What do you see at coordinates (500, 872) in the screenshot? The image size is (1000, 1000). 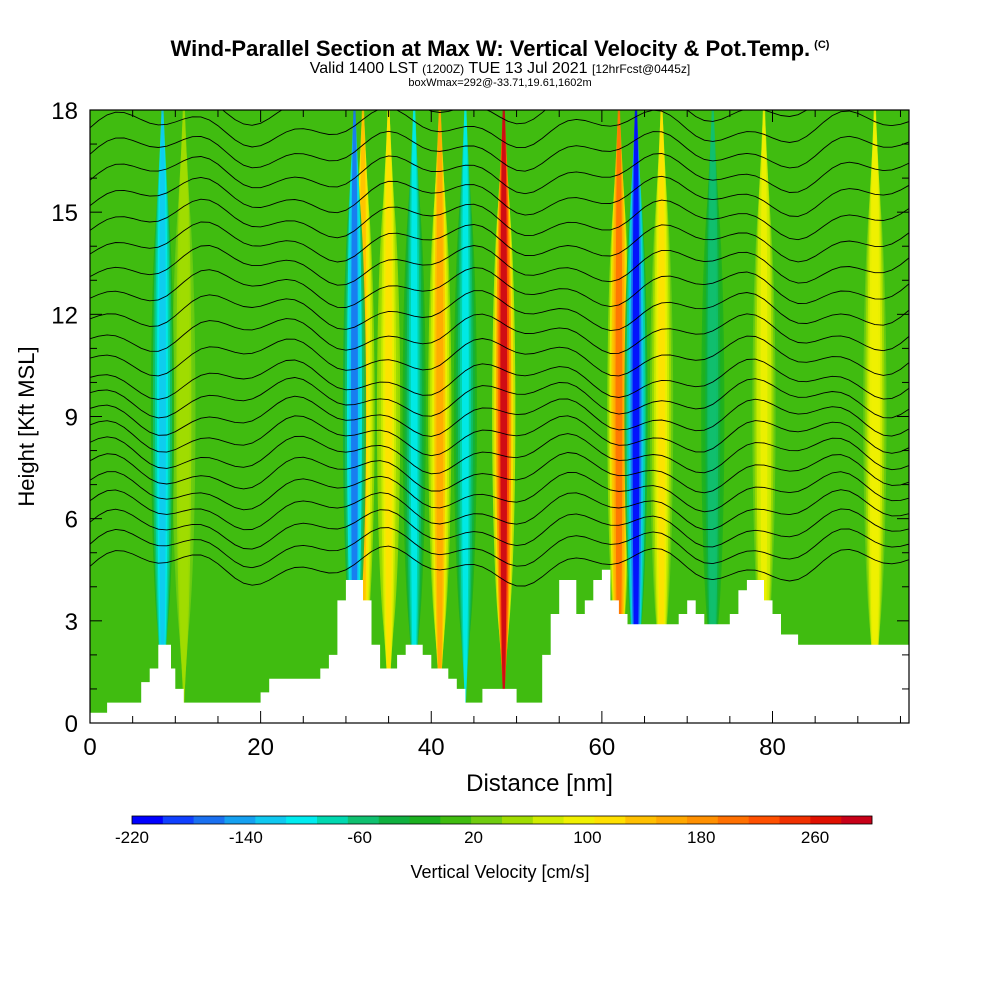 I see `colorbar-title: Vertical Velocity [cm/s]` at bounding box center [500, 872].